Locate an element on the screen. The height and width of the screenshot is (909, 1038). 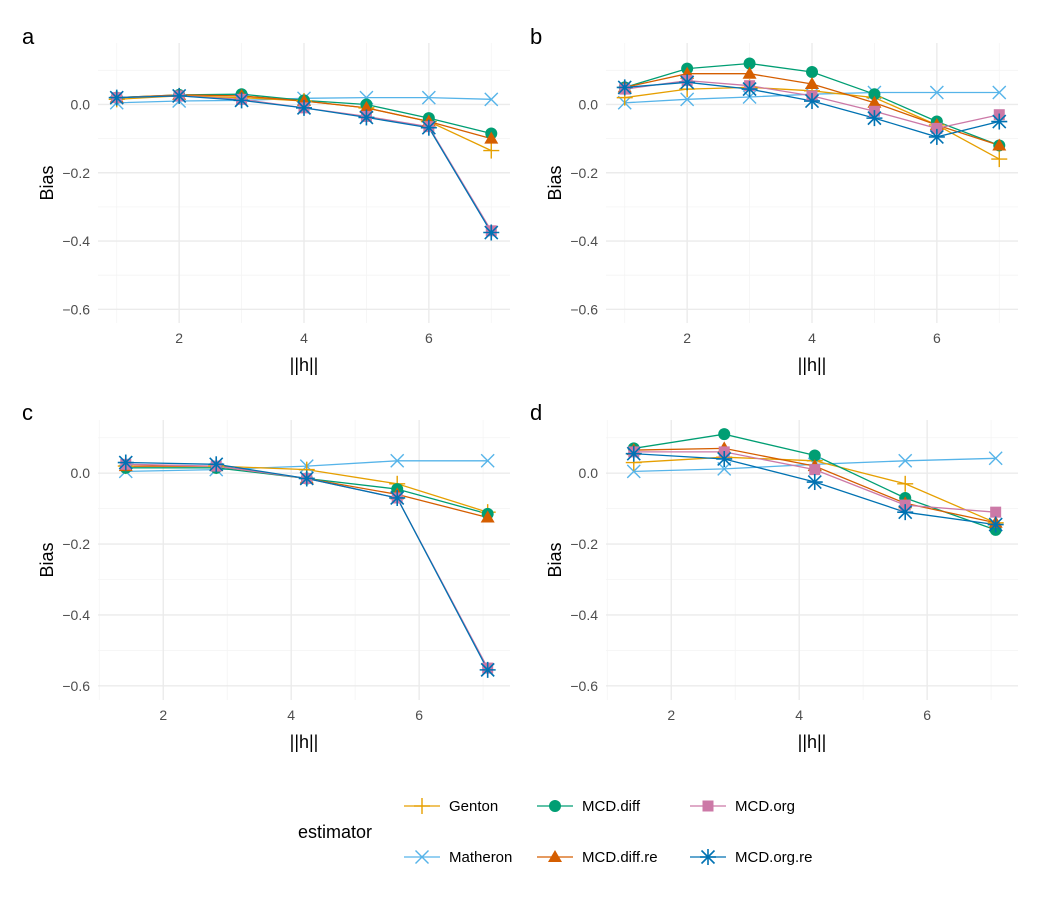
legend-entry-MCD.org.re: MCD.org.re is located at coordinates (751, 857).